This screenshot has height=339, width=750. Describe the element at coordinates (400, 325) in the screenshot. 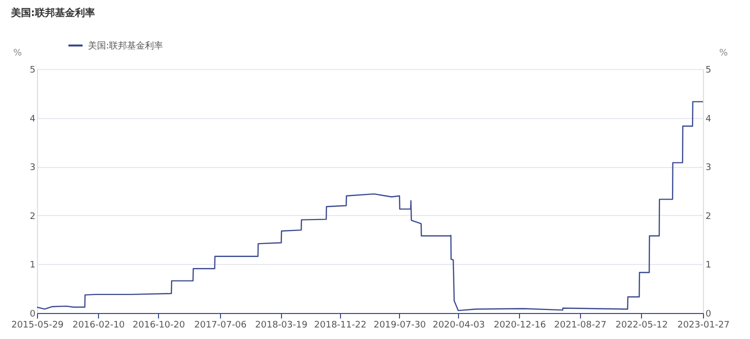

I see `x-tick-label: 2019-07-30` at that location.